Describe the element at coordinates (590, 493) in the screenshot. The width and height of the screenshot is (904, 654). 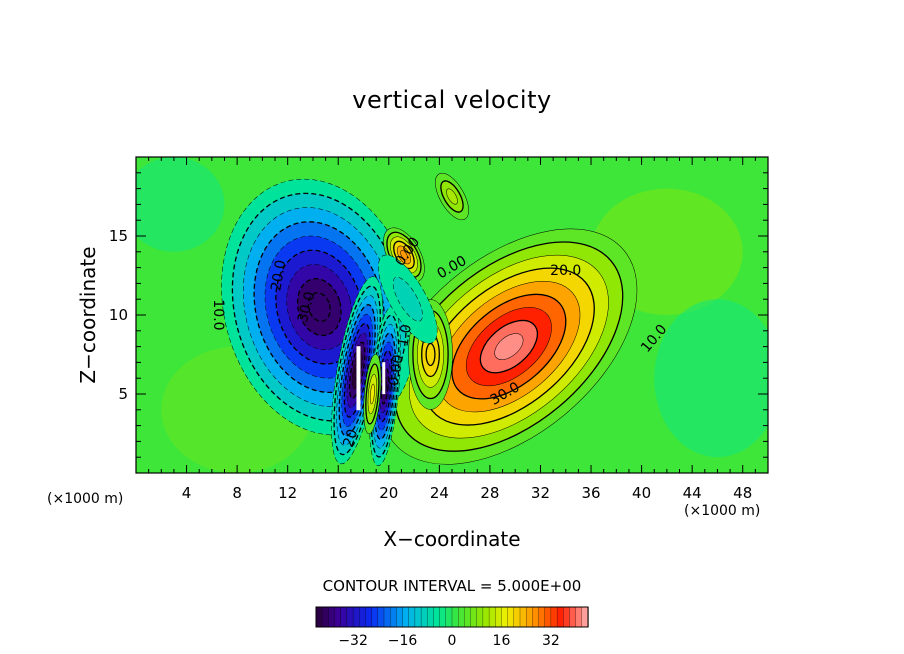
I see `x-tick-label: 36` at that location.